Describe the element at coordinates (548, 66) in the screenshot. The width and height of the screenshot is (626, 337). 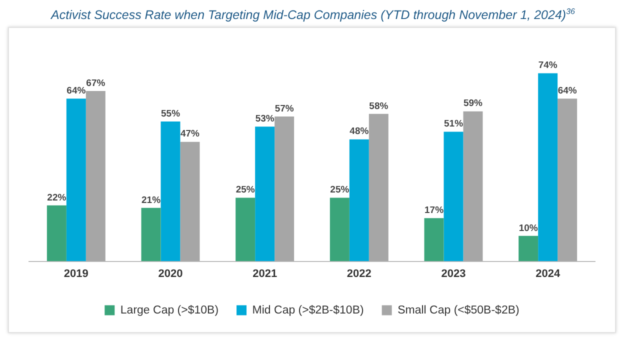
I see `data-label: 74%` at that location.